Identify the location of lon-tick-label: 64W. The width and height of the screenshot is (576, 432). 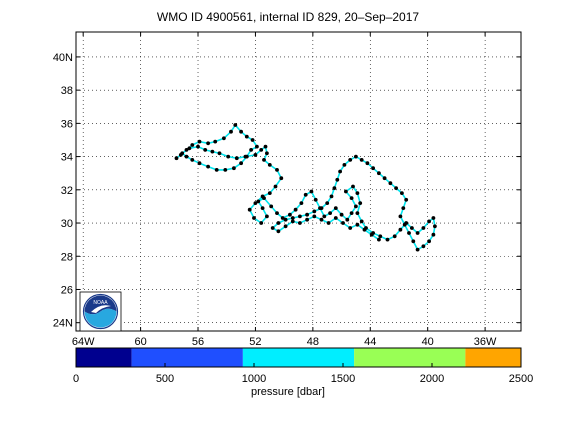
(83, 342).